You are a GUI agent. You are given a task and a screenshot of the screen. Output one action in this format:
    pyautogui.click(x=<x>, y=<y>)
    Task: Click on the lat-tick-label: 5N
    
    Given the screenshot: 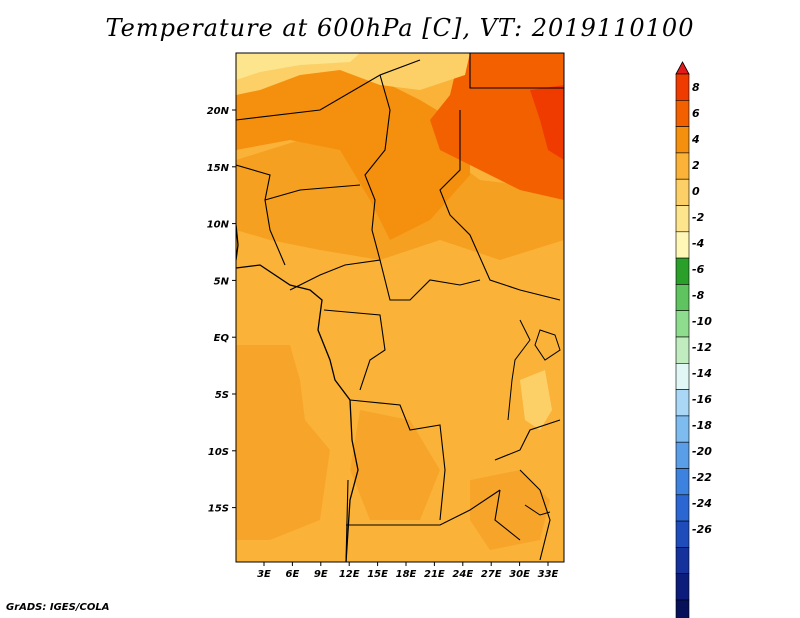 What is the action you would take?
    pyautogui.click(x=222, y=281)
    